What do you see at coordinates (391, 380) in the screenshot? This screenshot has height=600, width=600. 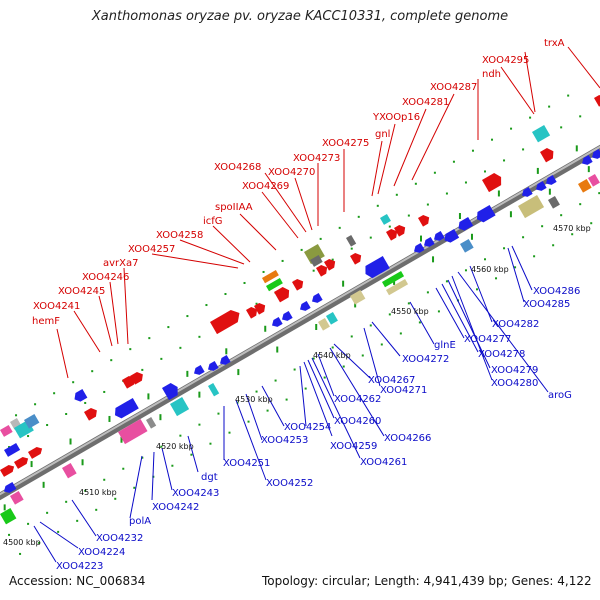 I see `gene-label: XOO4267` at bounding box center [391, 380].